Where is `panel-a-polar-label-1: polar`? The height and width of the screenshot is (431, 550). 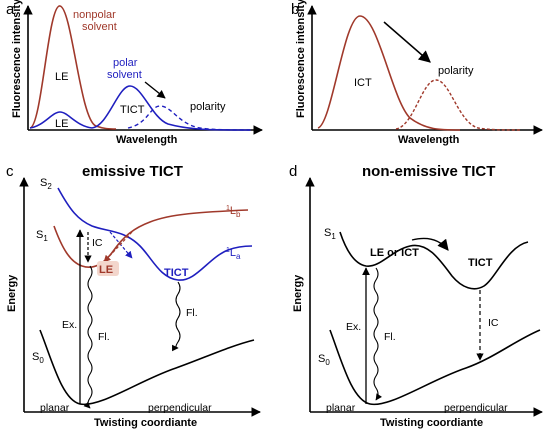
panel-a-polar-label-1: polar is located at coordinates (125, 63).